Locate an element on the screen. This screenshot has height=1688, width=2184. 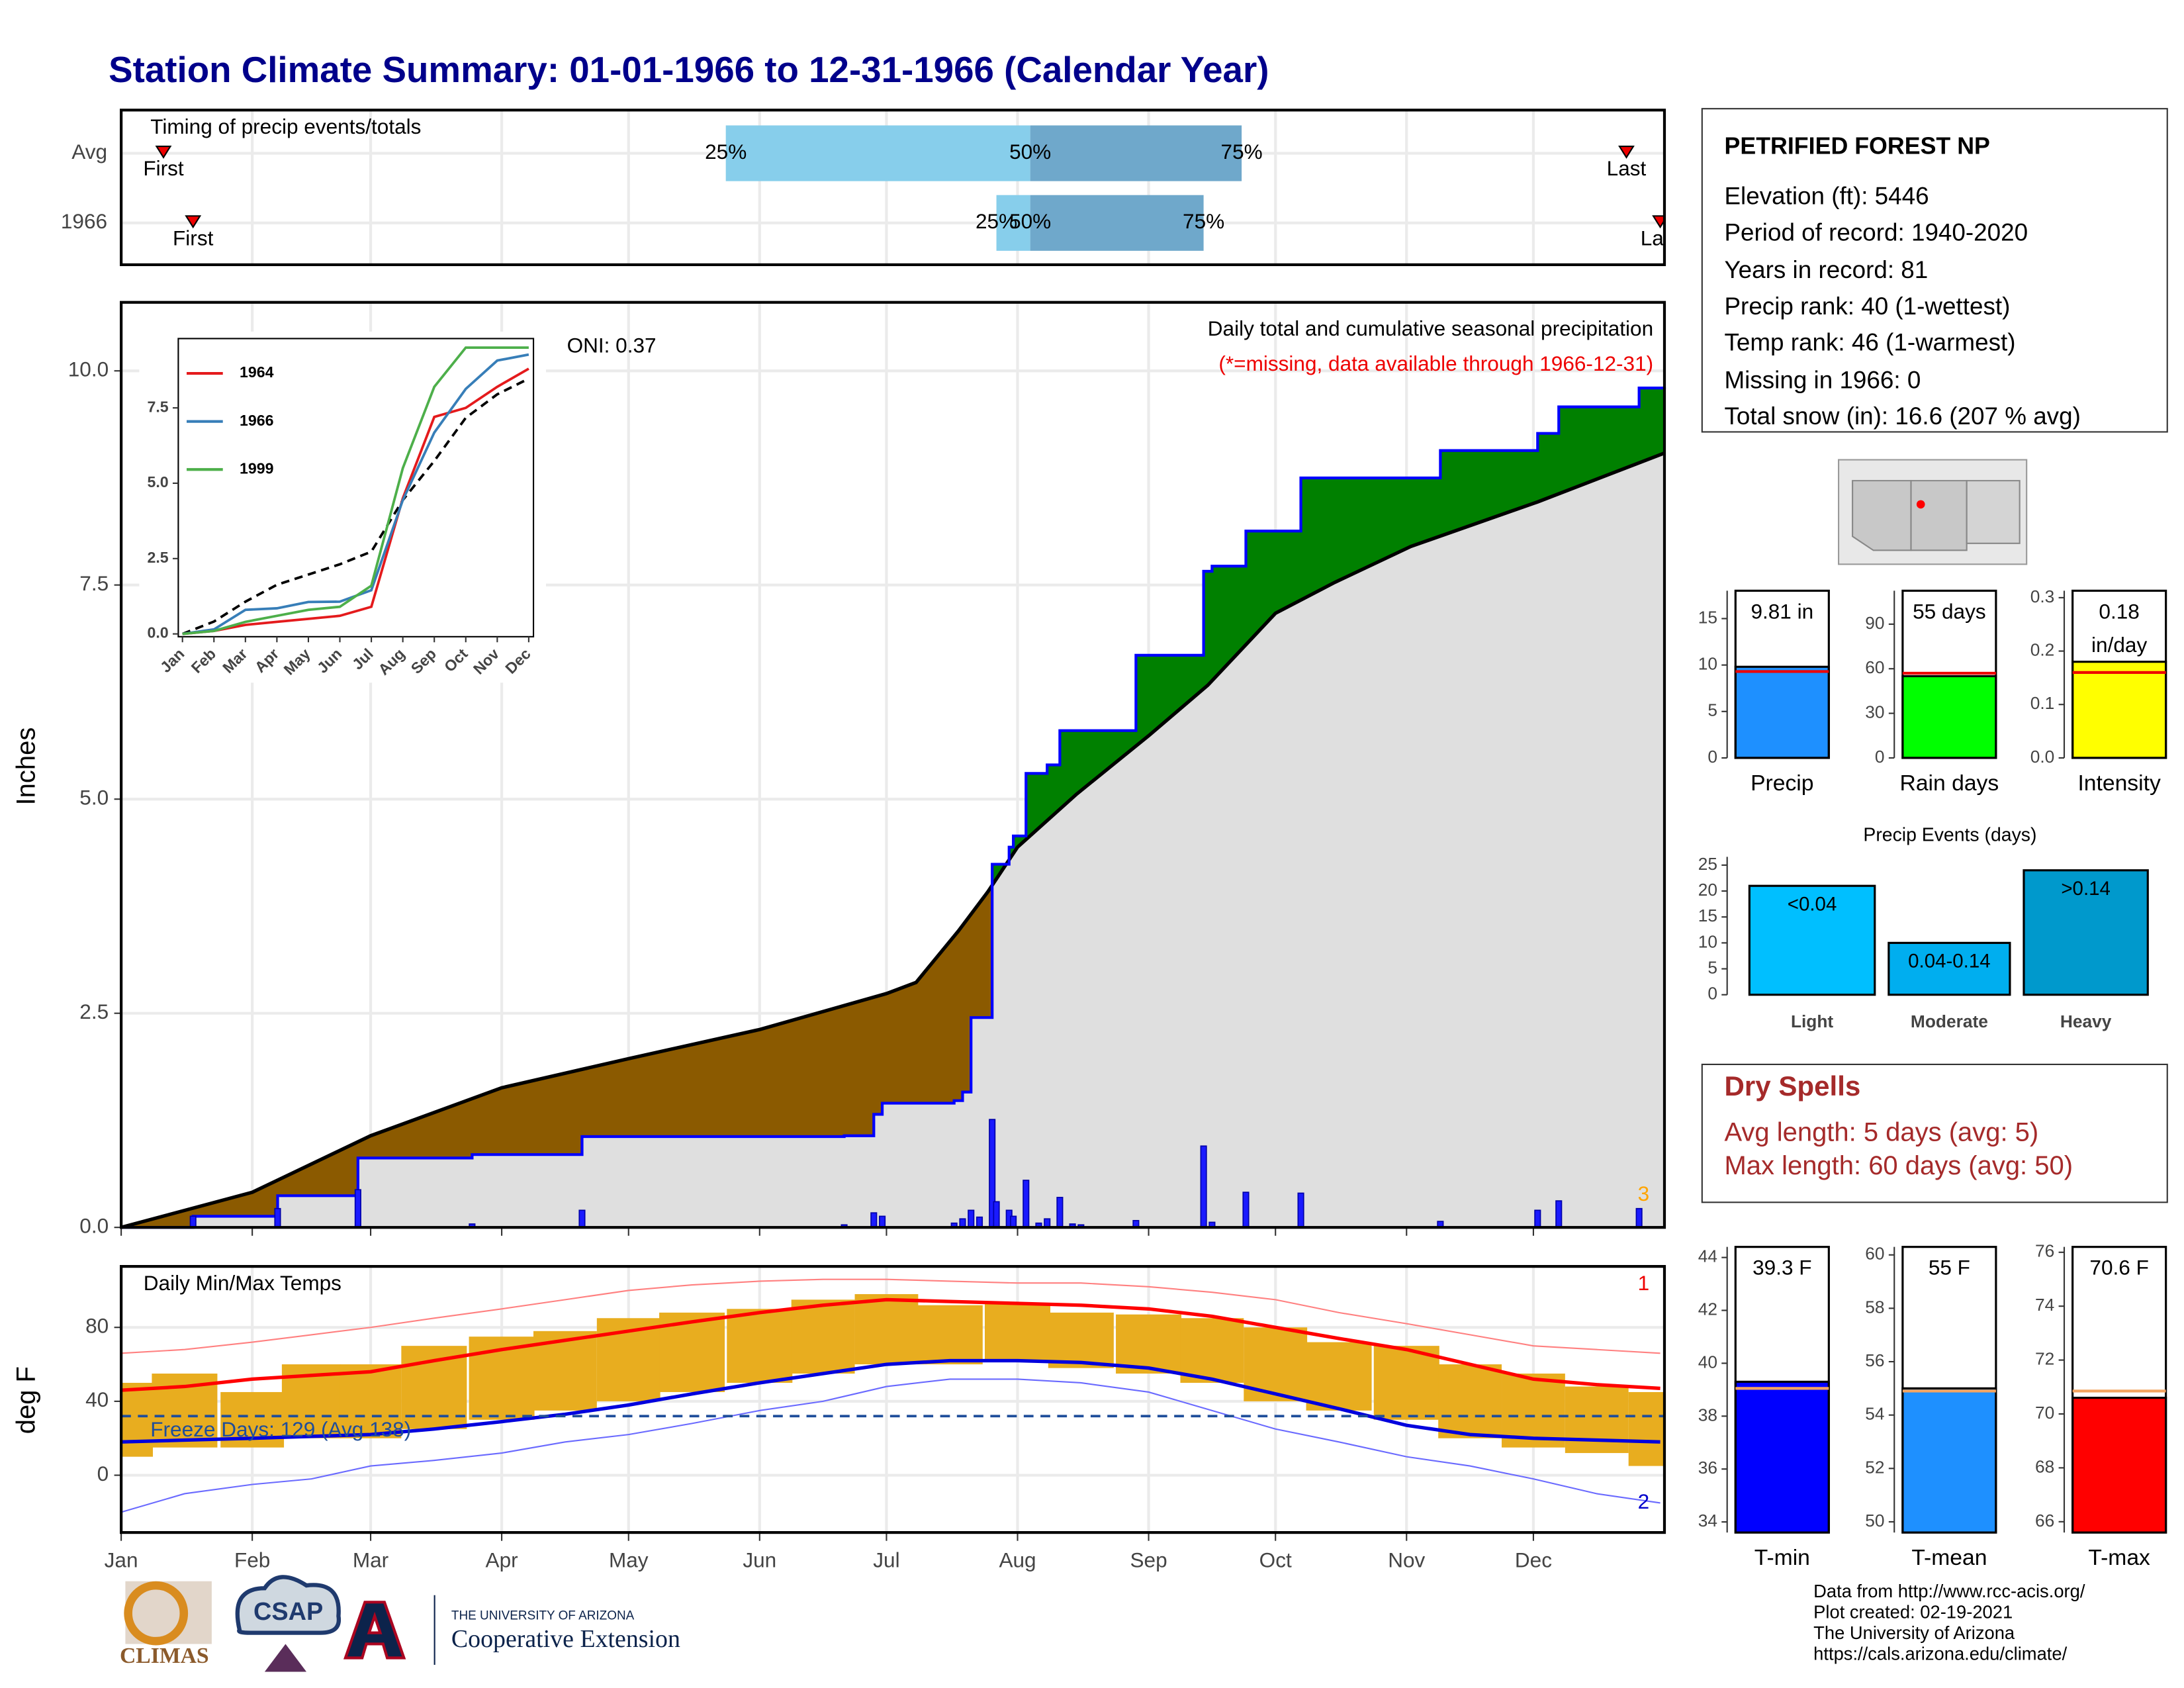
x-tick-label: Dec is located at coordinates (1533, 1560).